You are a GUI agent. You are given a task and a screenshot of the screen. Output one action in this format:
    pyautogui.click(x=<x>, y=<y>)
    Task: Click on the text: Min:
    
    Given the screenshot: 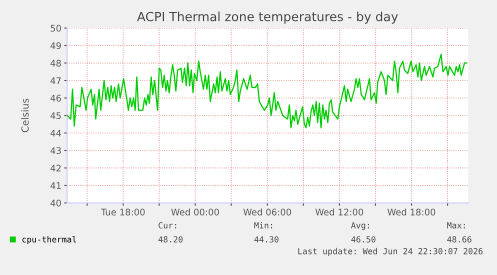 What is the action you would take?
    pyautogui.click(x=263, y=225)
    